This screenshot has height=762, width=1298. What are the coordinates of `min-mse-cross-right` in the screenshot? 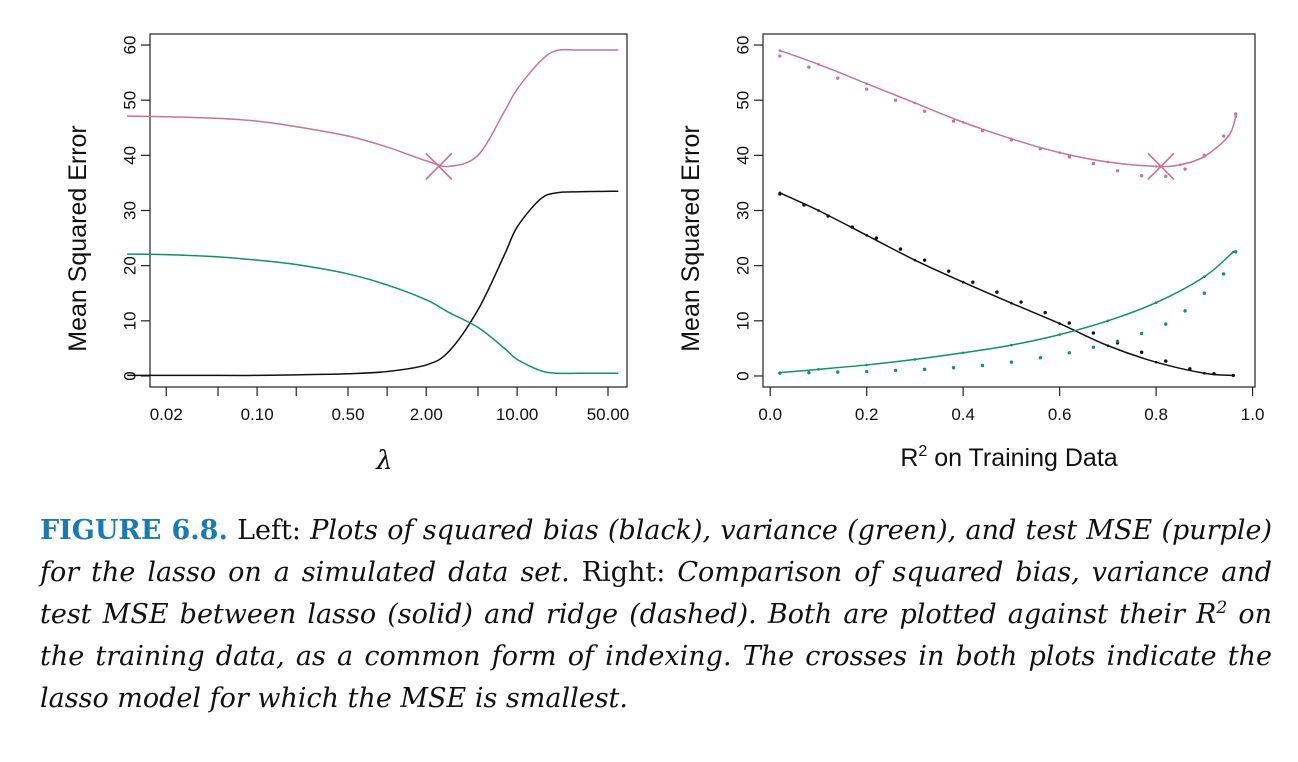 It's located at (1161, 166).